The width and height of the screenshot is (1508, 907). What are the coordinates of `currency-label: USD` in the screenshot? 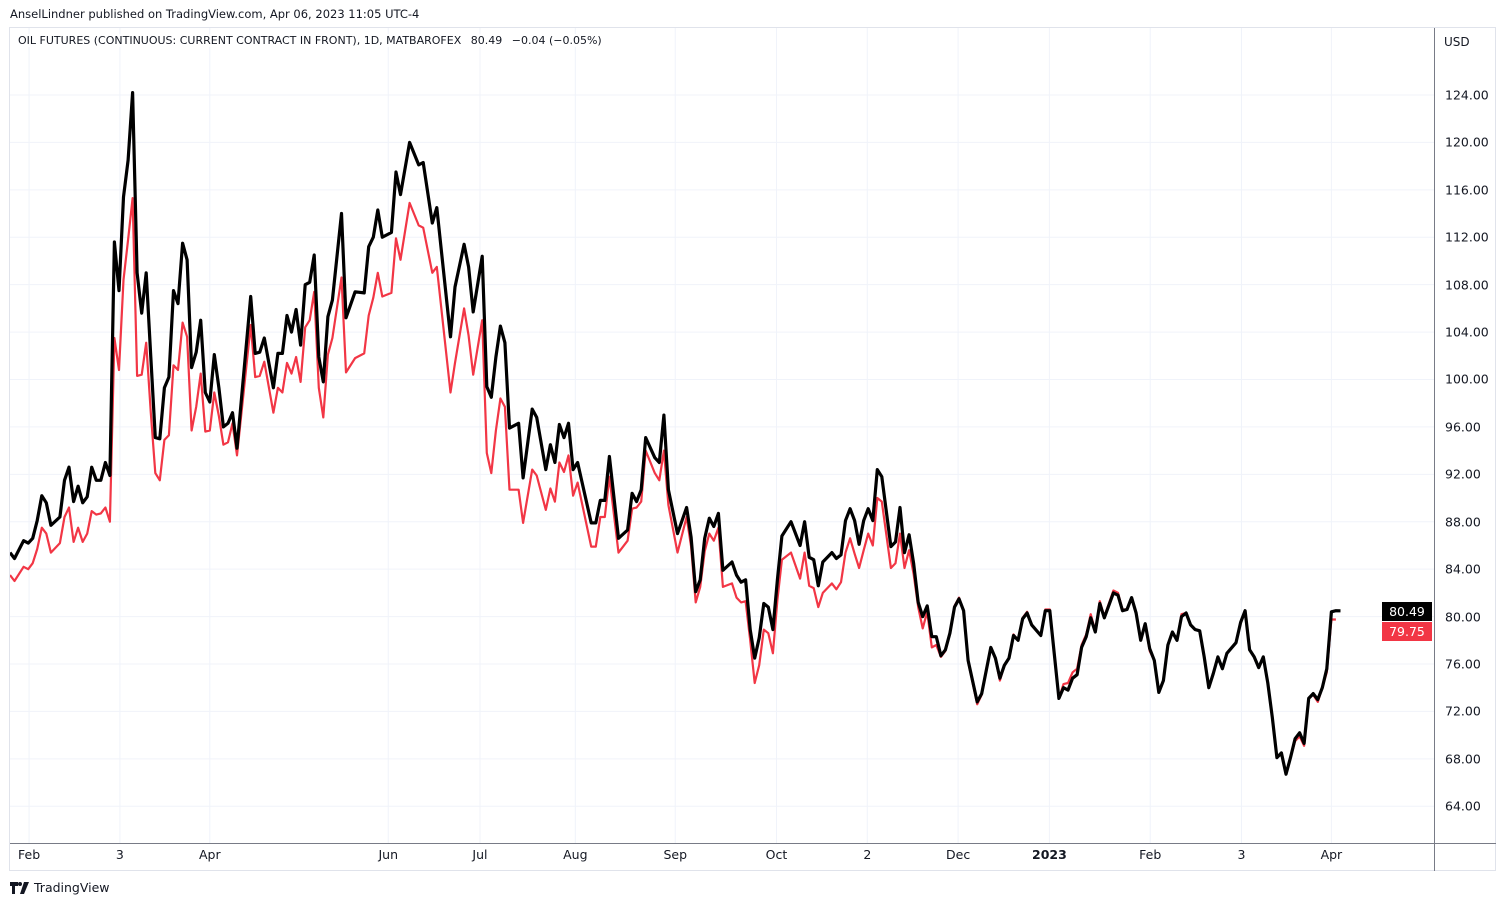 It's located at (1457, 42).